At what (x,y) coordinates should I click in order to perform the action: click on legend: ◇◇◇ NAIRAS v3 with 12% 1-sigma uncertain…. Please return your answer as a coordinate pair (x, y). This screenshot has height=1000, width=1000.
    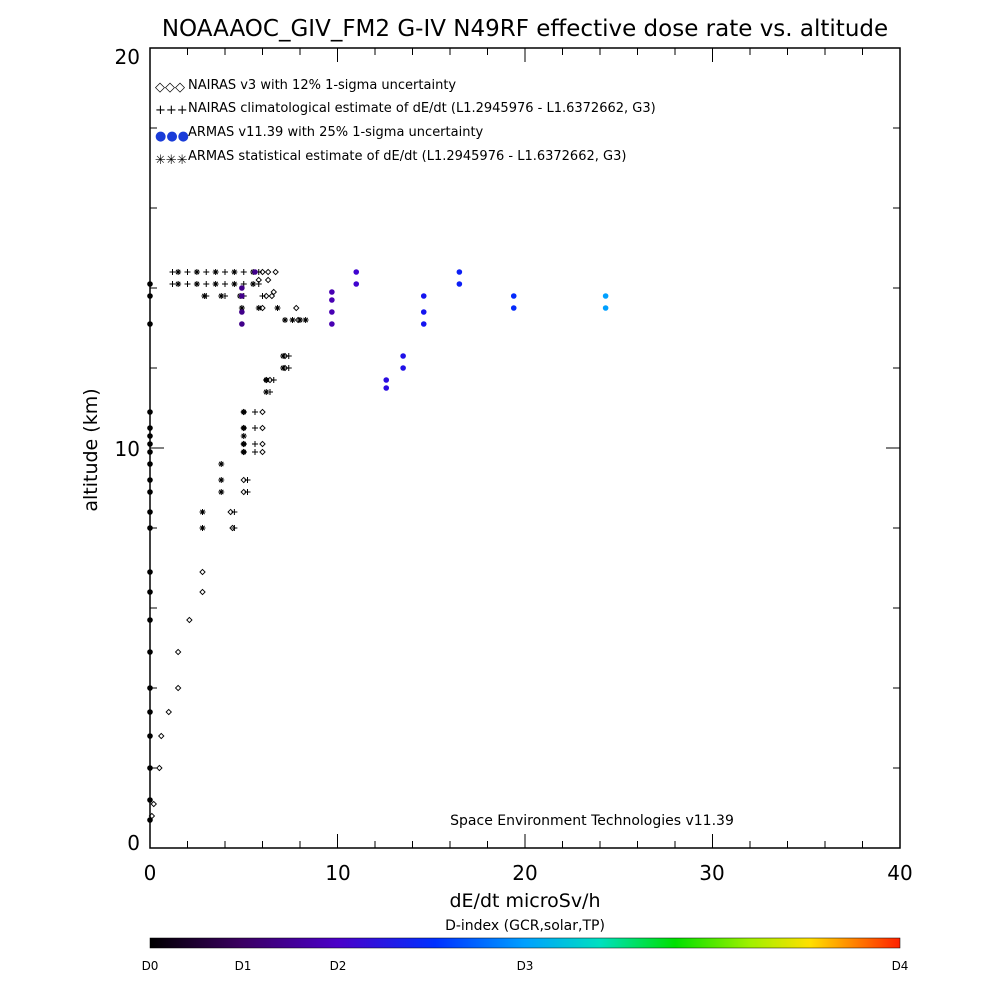
    Looking at the image, I should click on (405, 123).